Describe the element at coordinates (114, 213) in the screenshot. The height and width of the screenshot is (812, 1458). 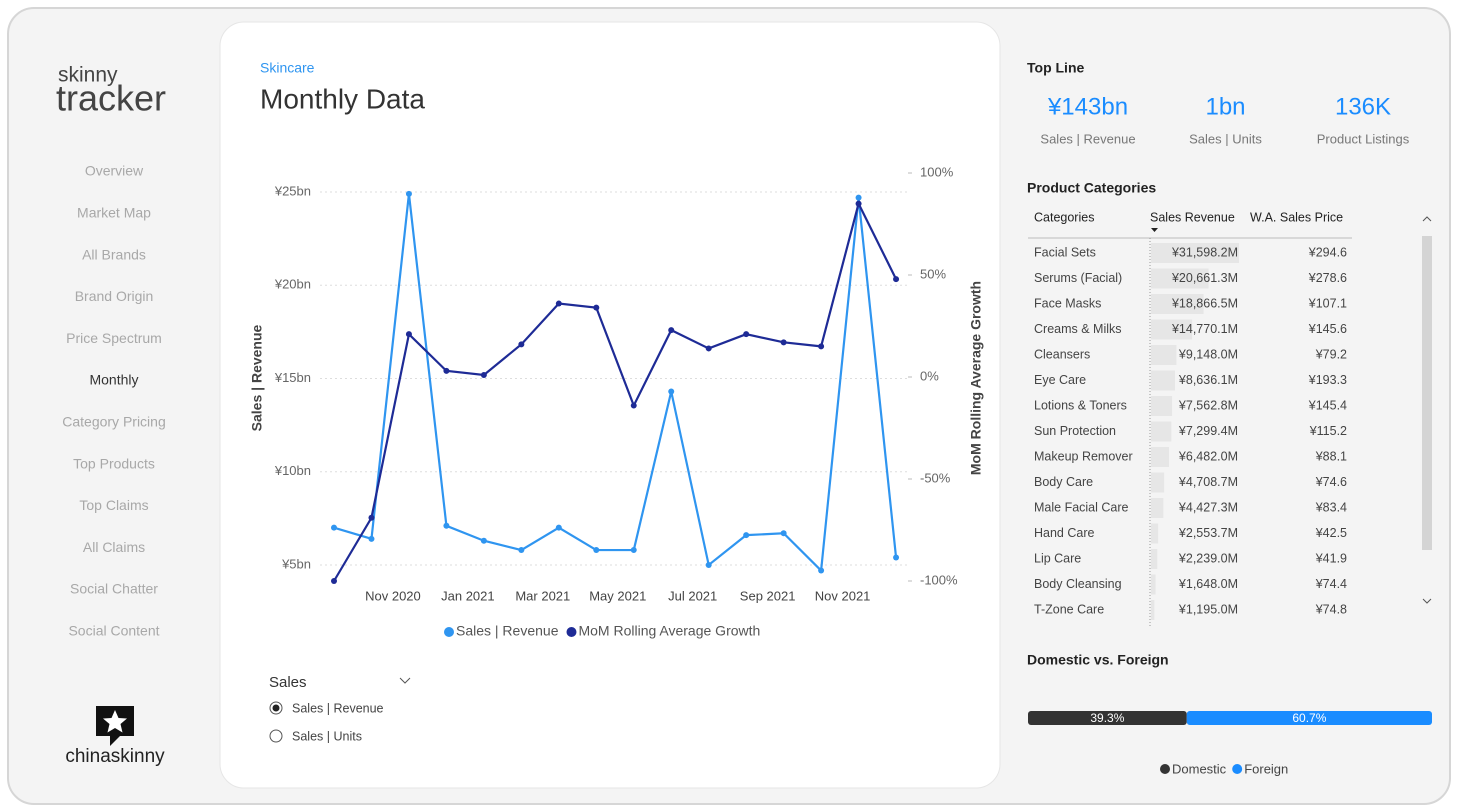
I see `nav-item: Market Map` at that location.